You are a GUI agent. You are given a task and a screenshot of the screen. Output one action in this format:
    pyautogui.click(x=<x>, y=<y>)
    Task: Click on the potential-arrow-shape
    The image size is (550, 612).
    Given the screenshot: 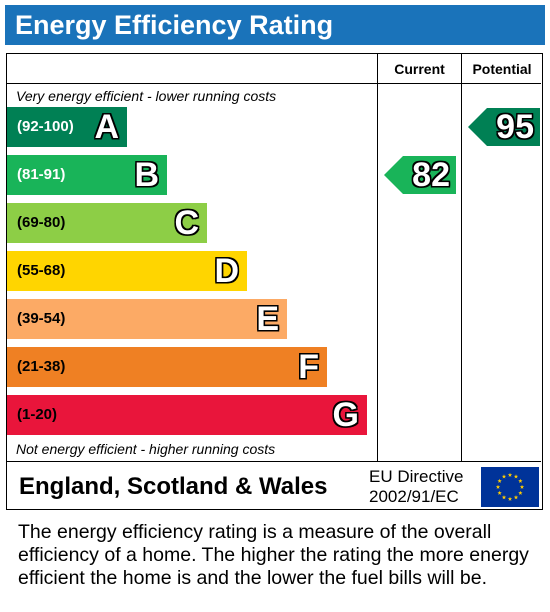 What is the action you would take?
    pyautogui.click(x=504, y=127)
    